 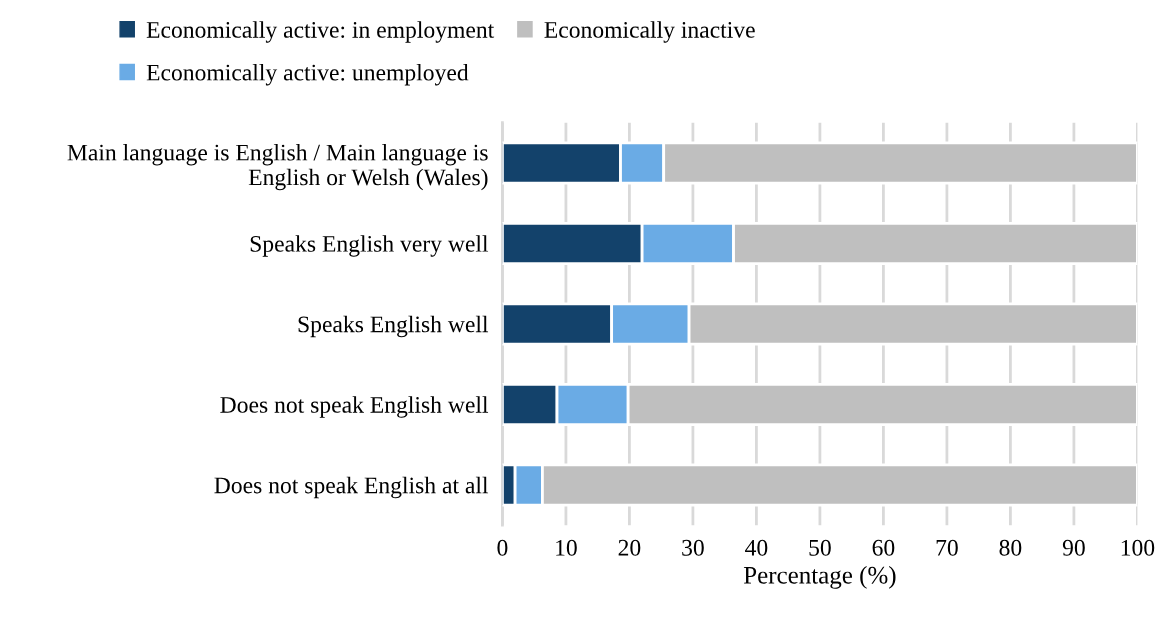 What do you see at coordinates (320, 32) in the screenshot?
I see `legend-label: Economically active: in employment` at bounding box center [320, 32].